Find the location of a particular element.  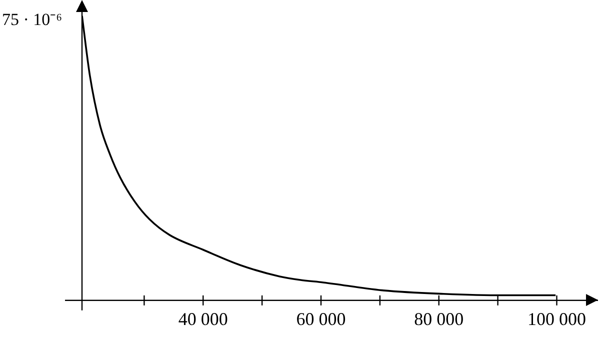

x-tick-label: 100 000 is located at coordinates (556, 318).